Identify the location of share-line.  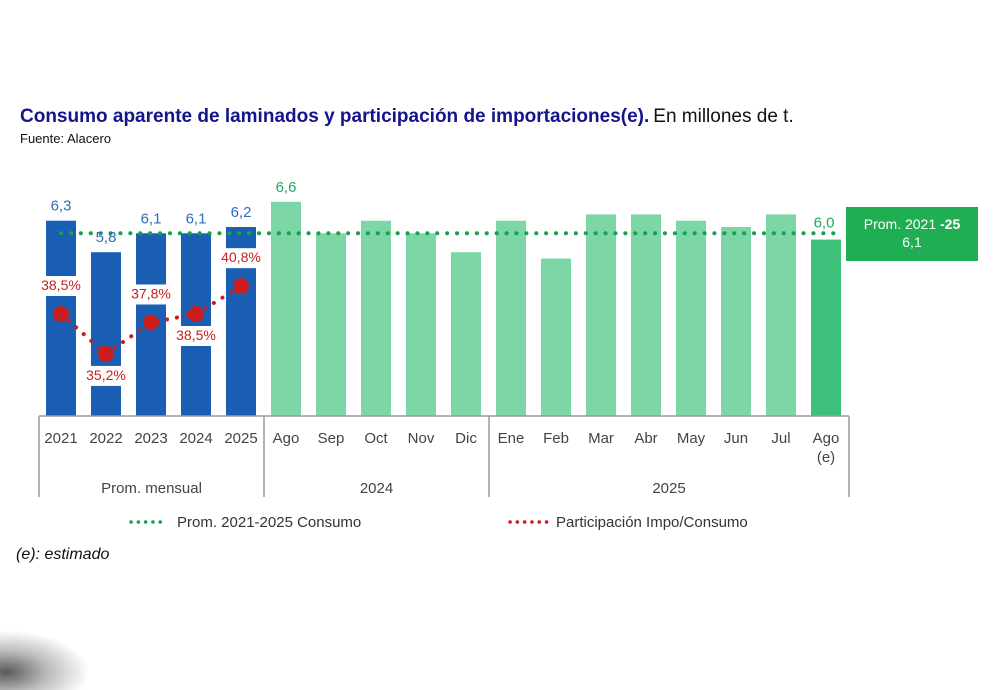
(151, 320).